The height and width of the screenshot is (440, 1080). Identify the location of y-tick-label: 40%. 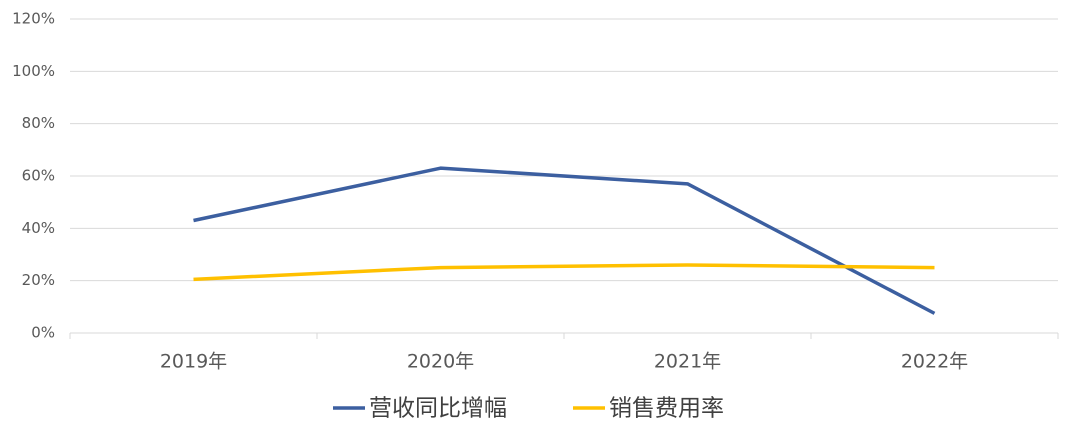
(38, 228).